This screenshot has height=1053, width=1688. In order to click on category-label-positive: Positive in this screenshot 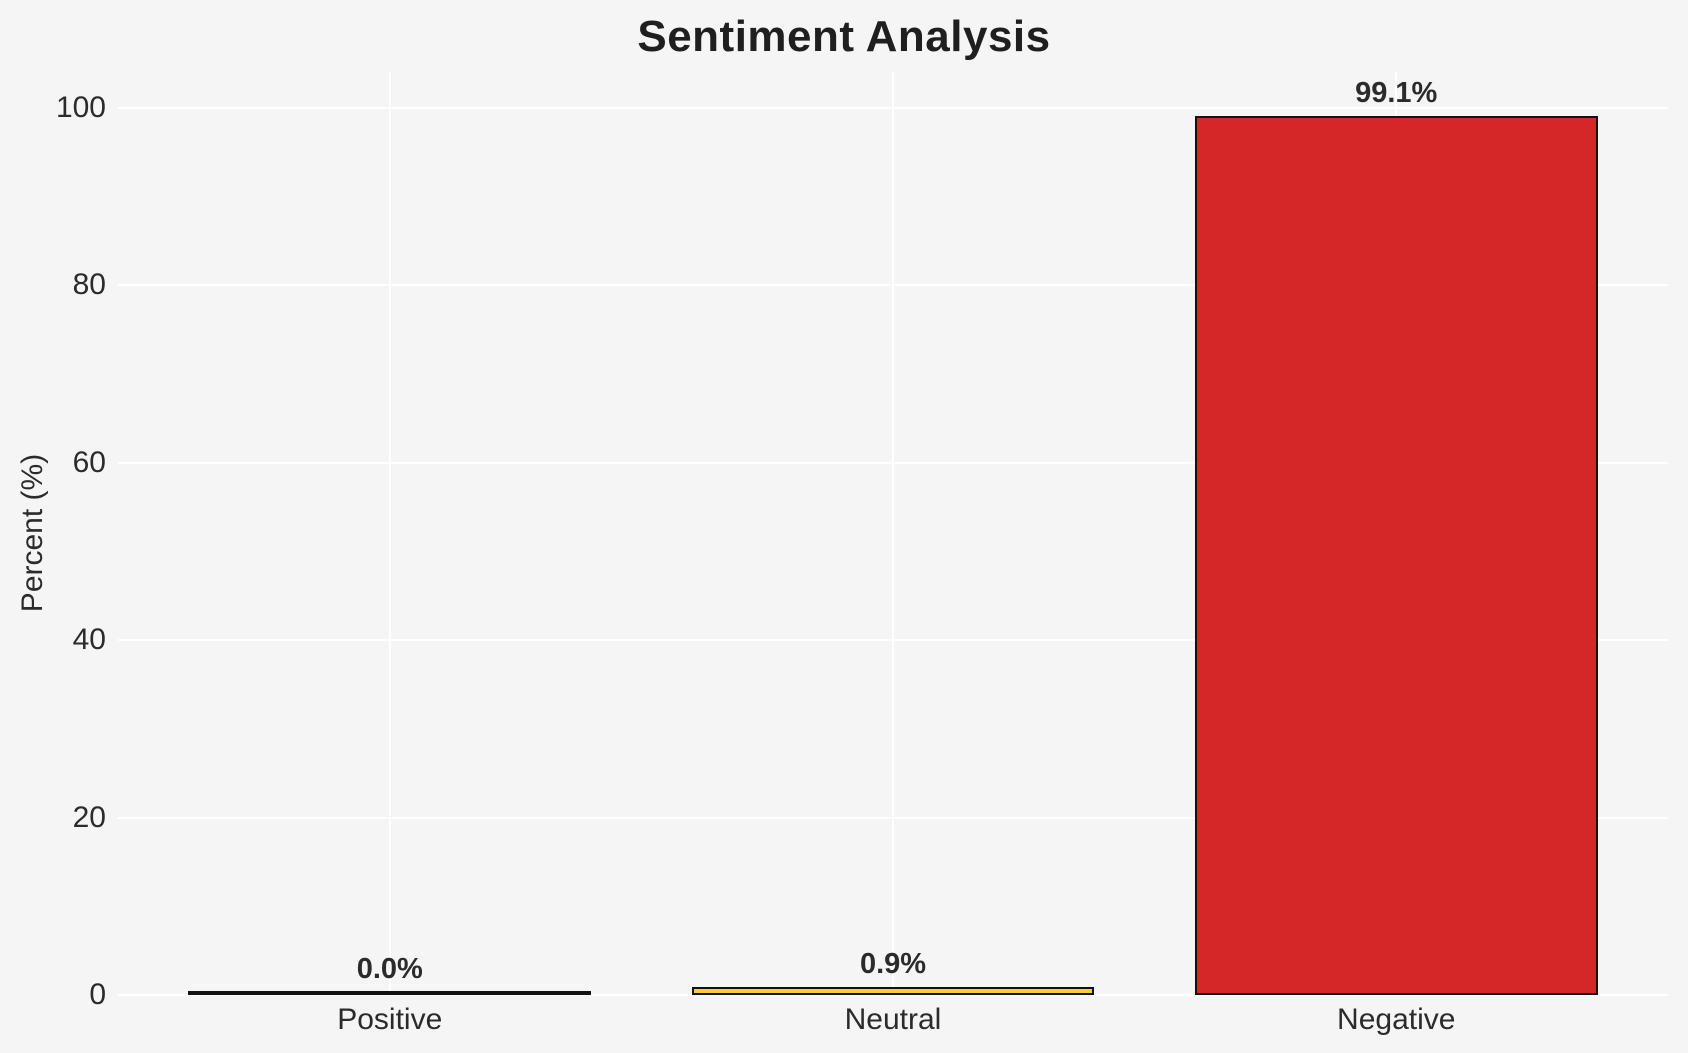, I will do `click(390, 1019)`.